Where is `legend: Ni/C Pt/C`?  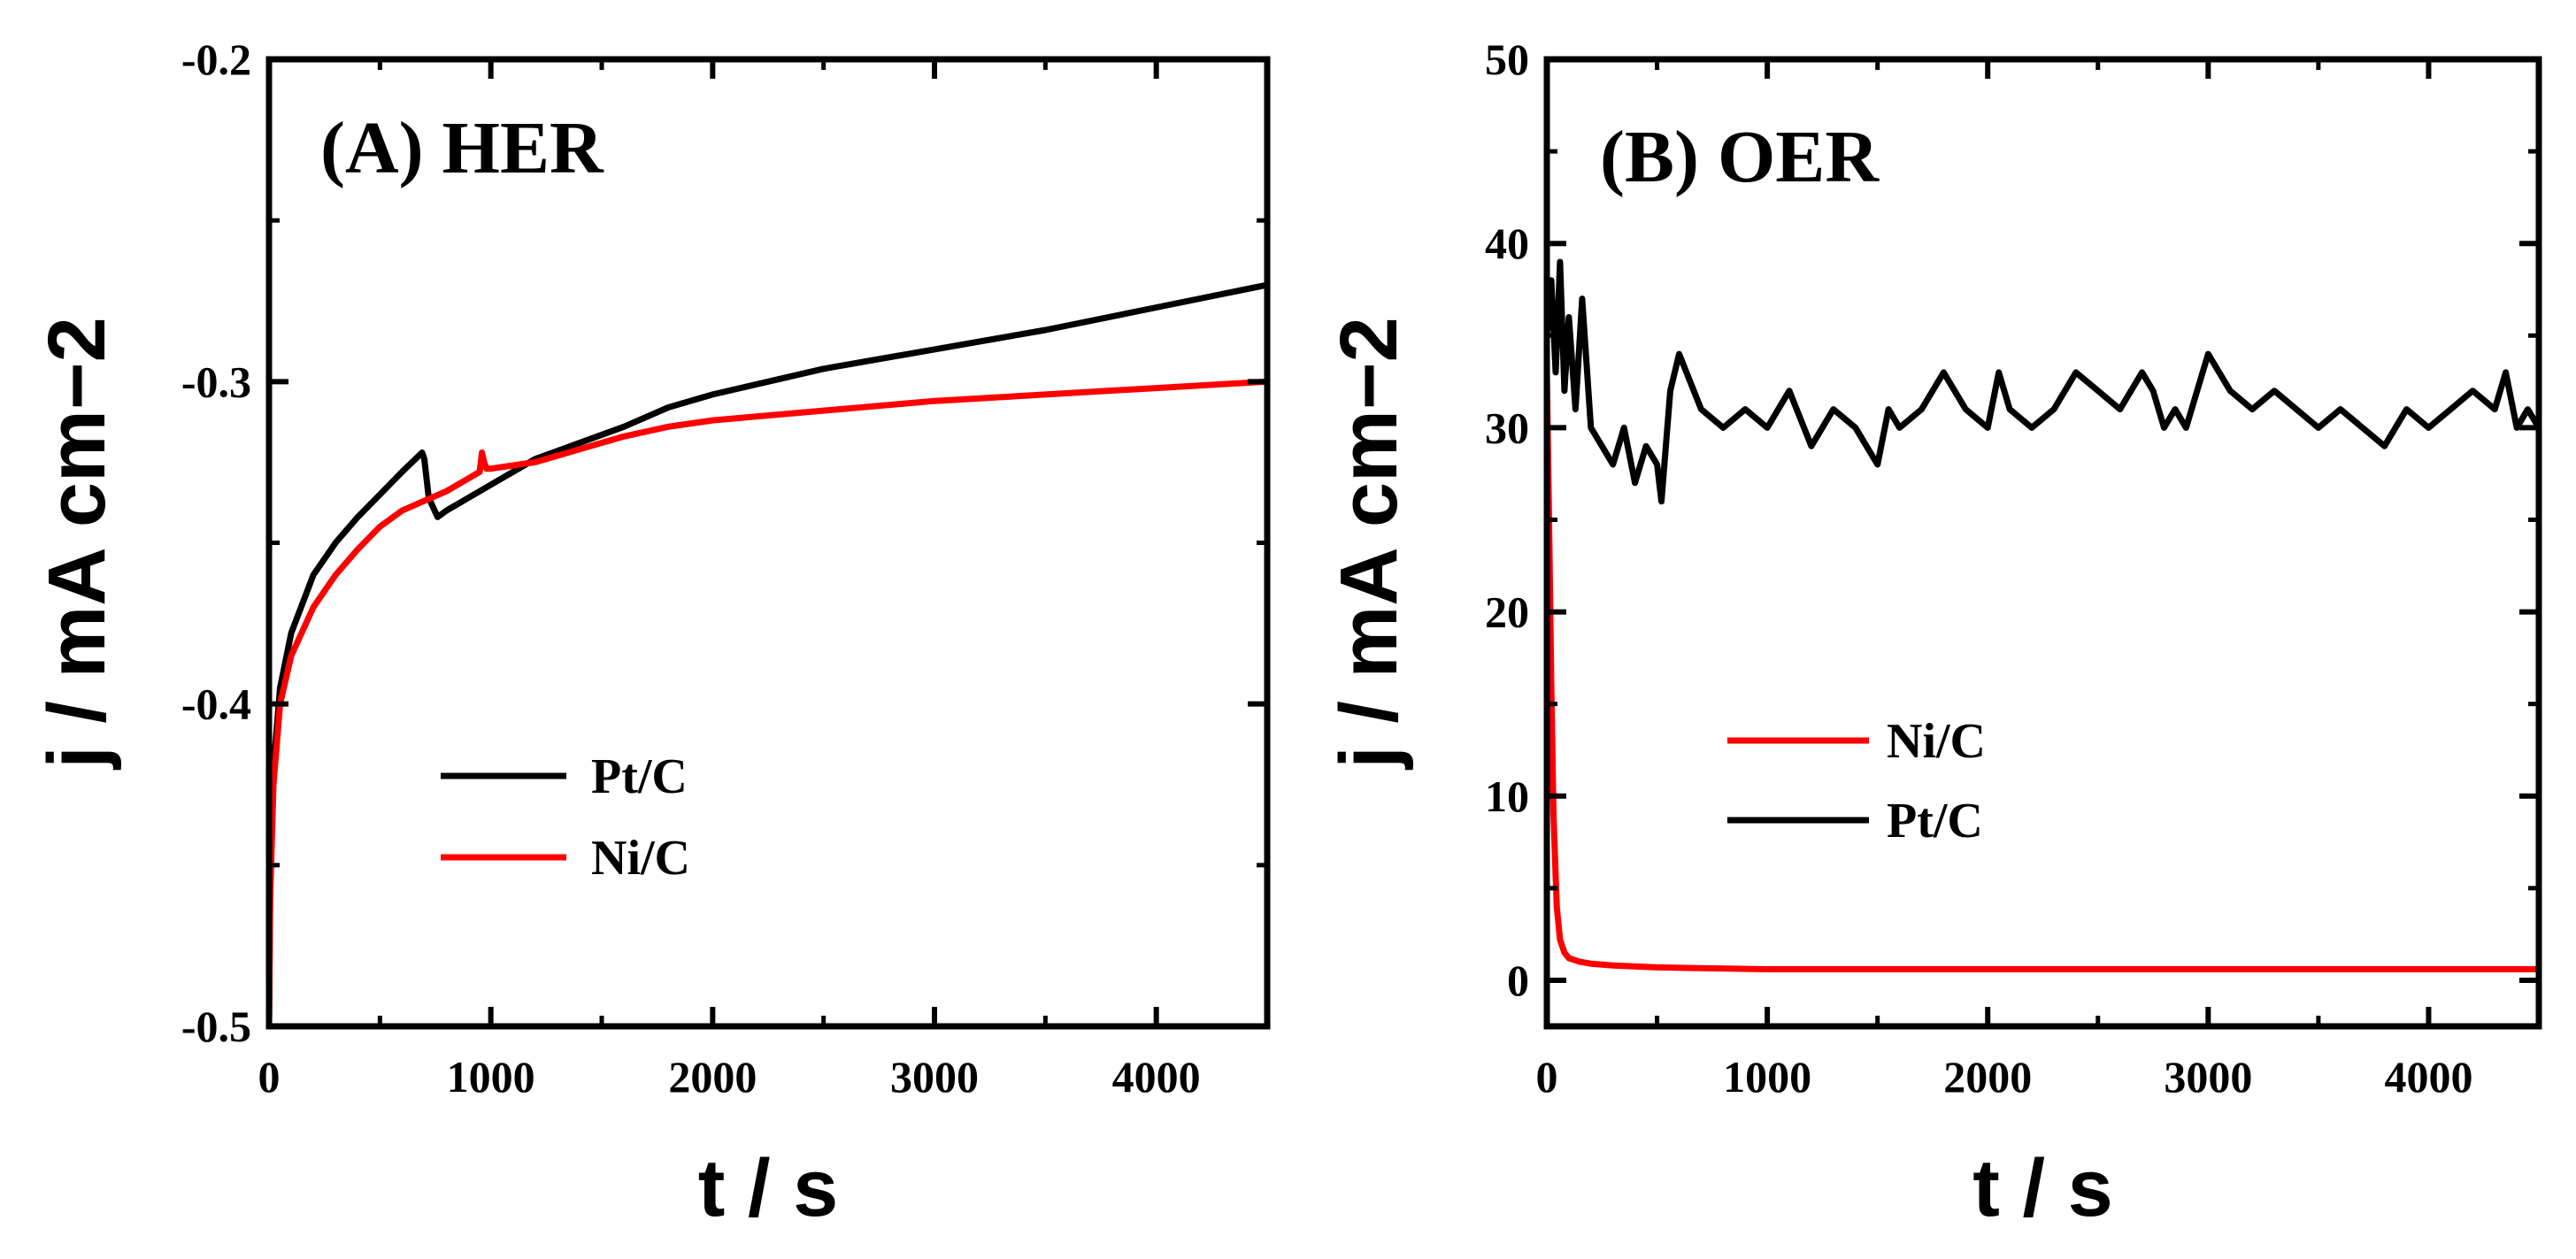
legend: Ni/C Pt/C is located at coordinates (1857, 781).